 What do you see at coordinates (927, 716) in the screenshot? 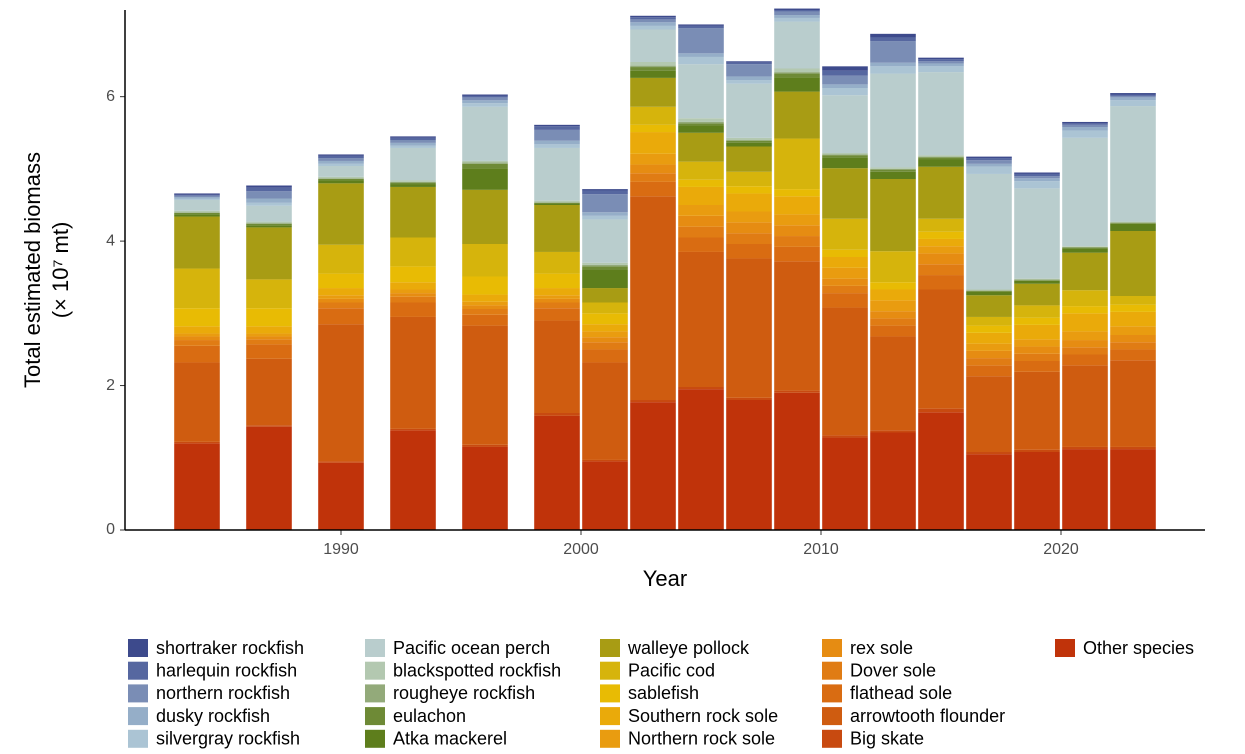
I see `legend-label: arrowtooth flounder` at bounding box center [927, 716].